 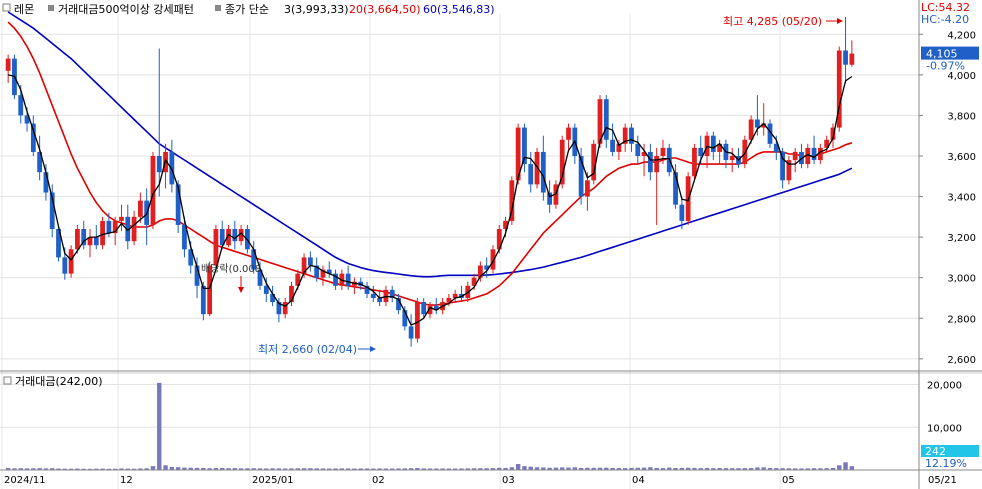 I want to click on price-tick-label: 2,600, so click(x=961, y=360).